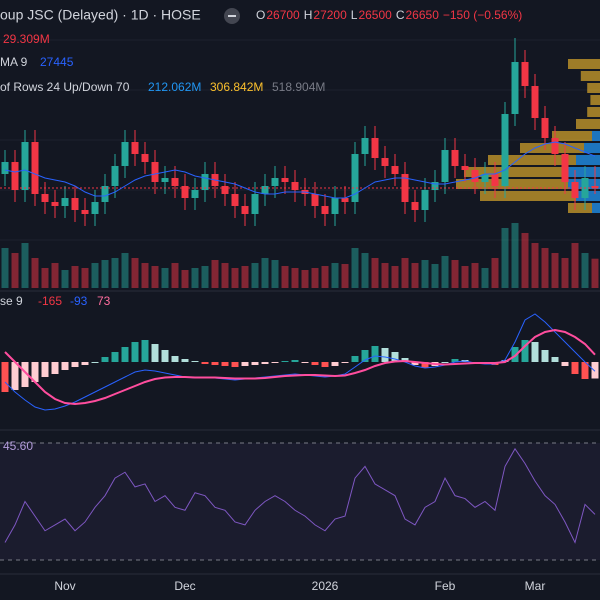  Describe the element at coordinates (308, 15) in the screenshot. I see `ohlc-label: H` at that location.